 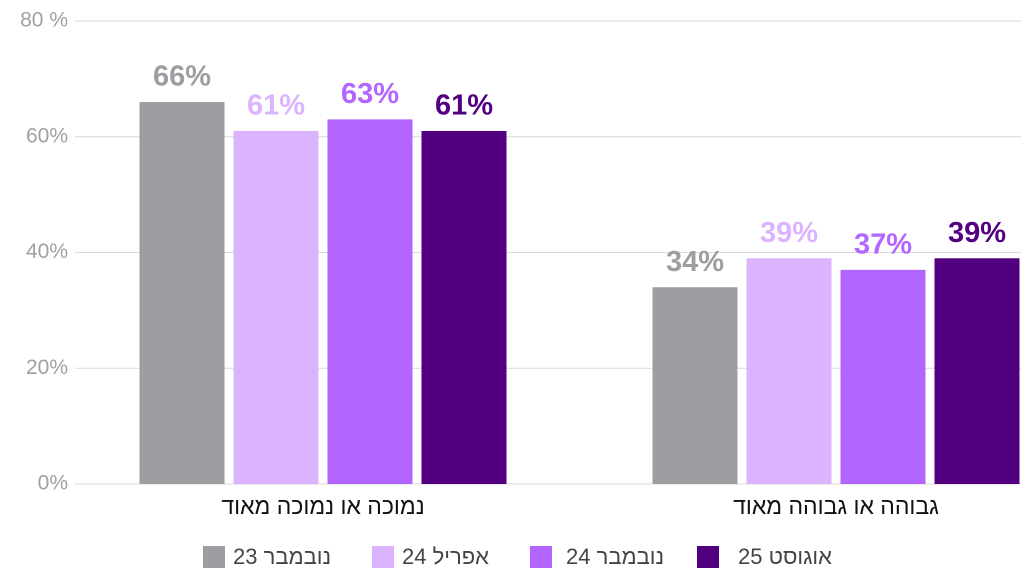 I want to click on legend-label: אוגוסט 25, so click(x=785, y=556).